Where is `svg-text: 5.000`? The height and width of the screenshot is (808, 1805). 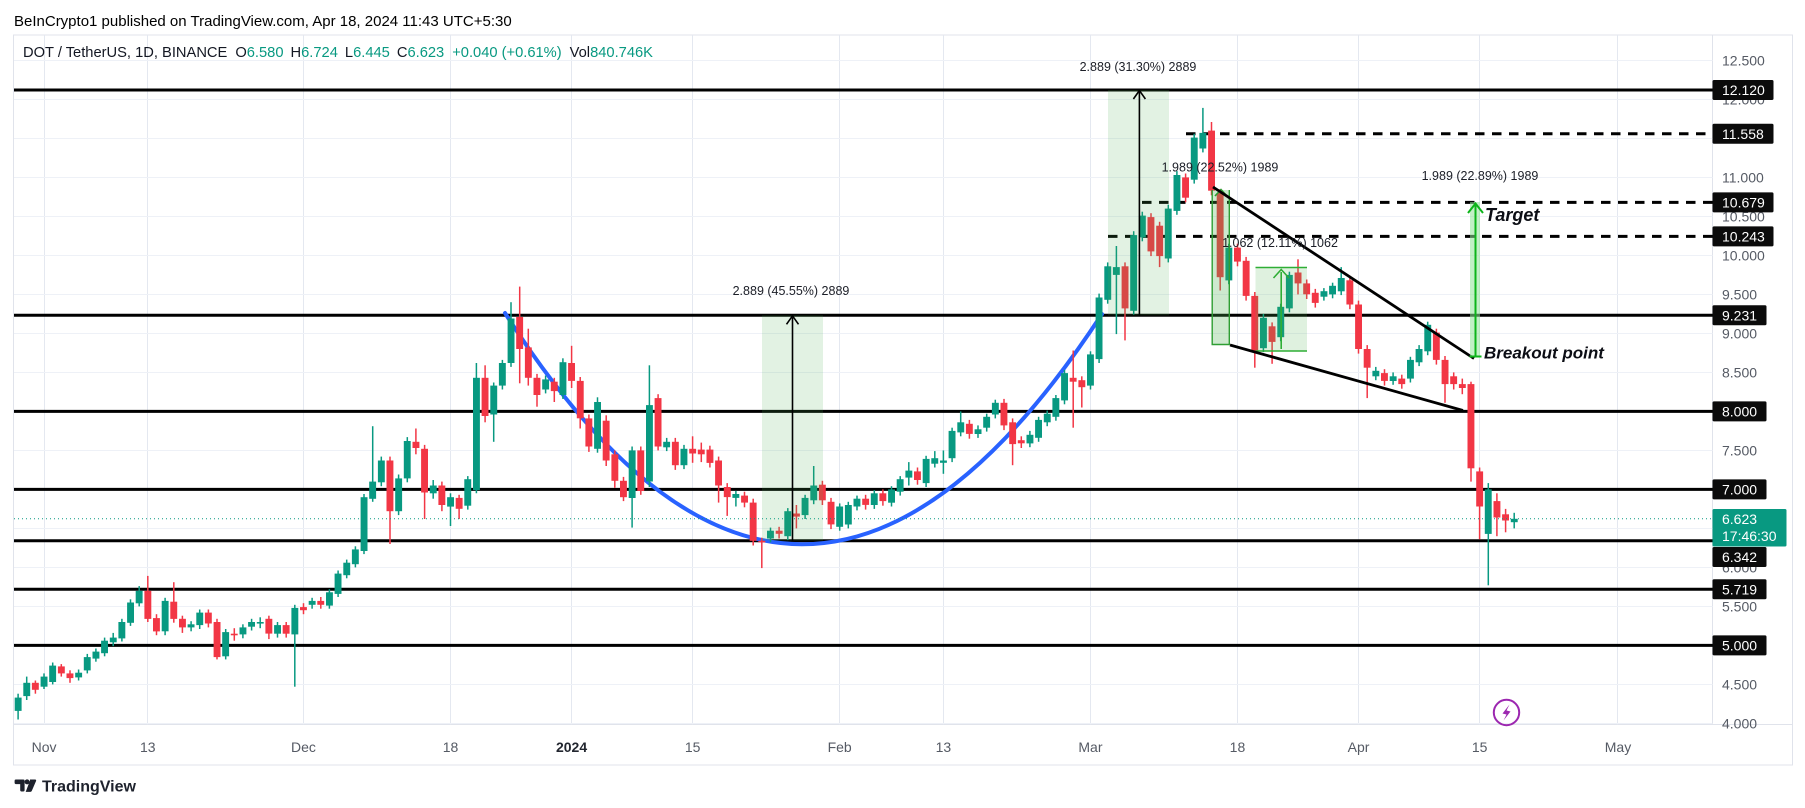 svg-text: 5.000 is located at coordinates (1739, 645).